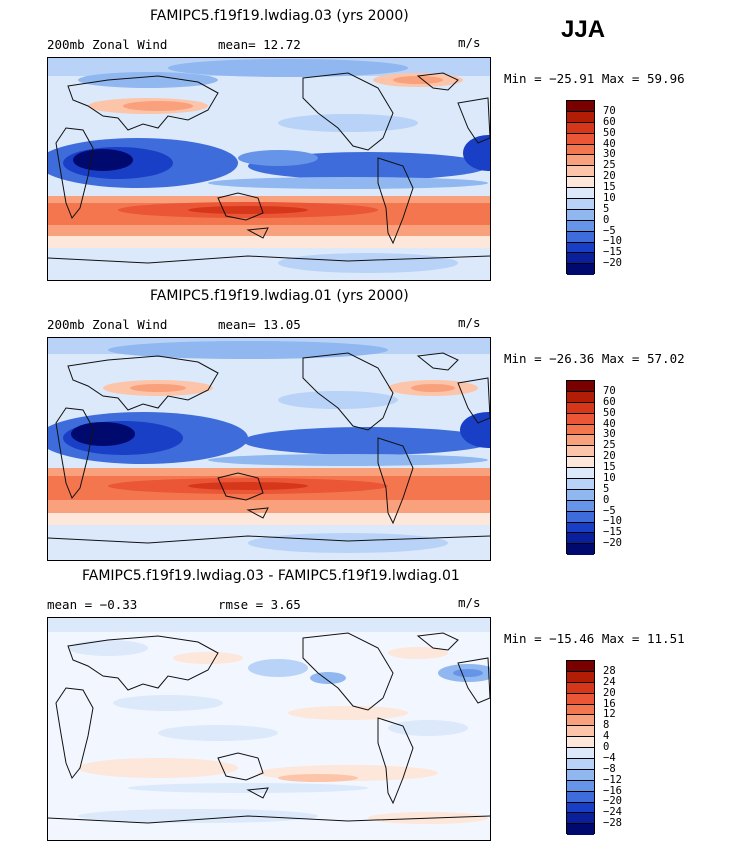 Image resolution: width=733 pixels, height=850 pixels. I want to click on panel3-units: m/s, so click(469, 602).